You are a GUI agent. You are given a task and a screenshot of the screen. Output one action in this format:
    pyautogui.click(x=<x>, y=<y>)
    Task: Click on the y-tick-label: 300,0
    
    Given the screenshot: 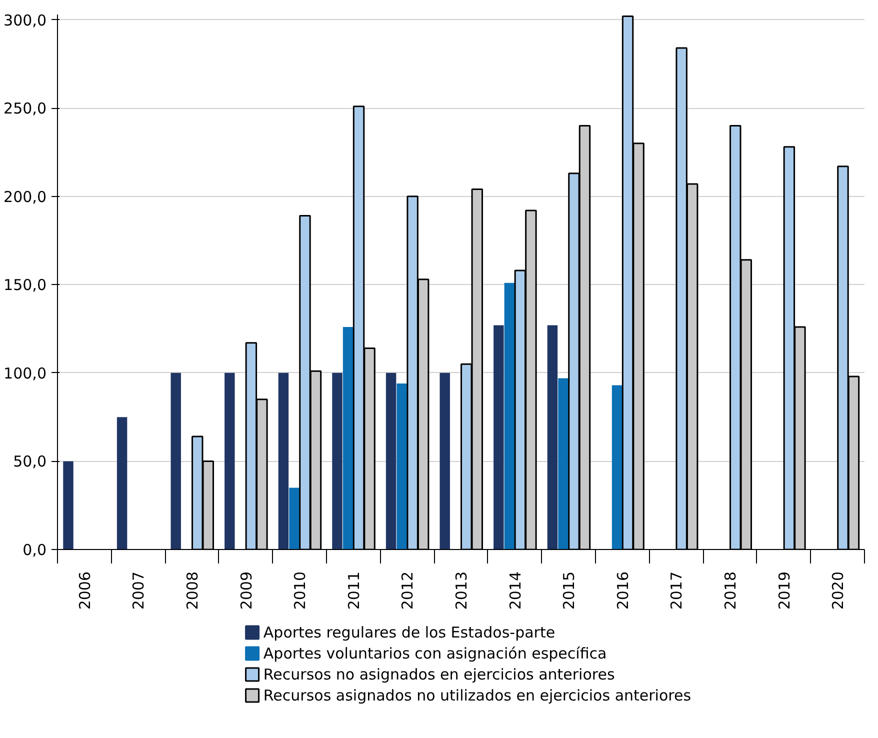 What is the action you would take?
    pyautogui.click(x=25, y=20)
    